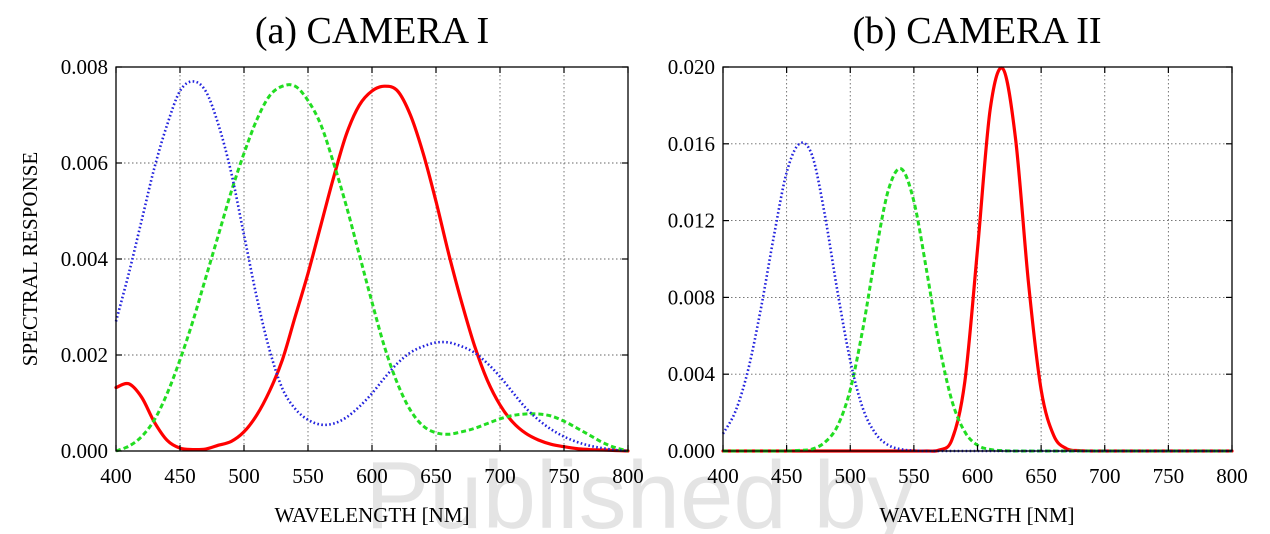 The height and width of the screenshot is (534, 1270). What do you see at coordinates (691, 221) in the screenshot?
I see `panel-b-ytick-label-3: 0.012` at bounding box center [691, 221].